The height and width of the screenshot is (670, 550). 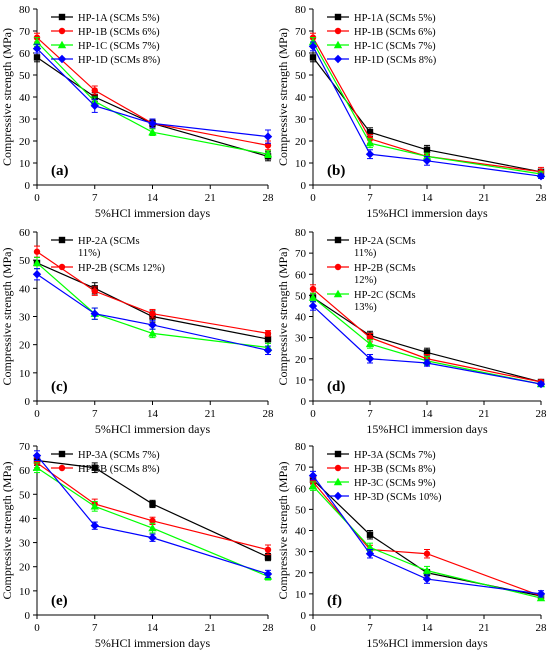 What do you see at coordinates (304, 186) in the screenshot?
I see `y-tick-label: 0` at bounding box center [304, 186].